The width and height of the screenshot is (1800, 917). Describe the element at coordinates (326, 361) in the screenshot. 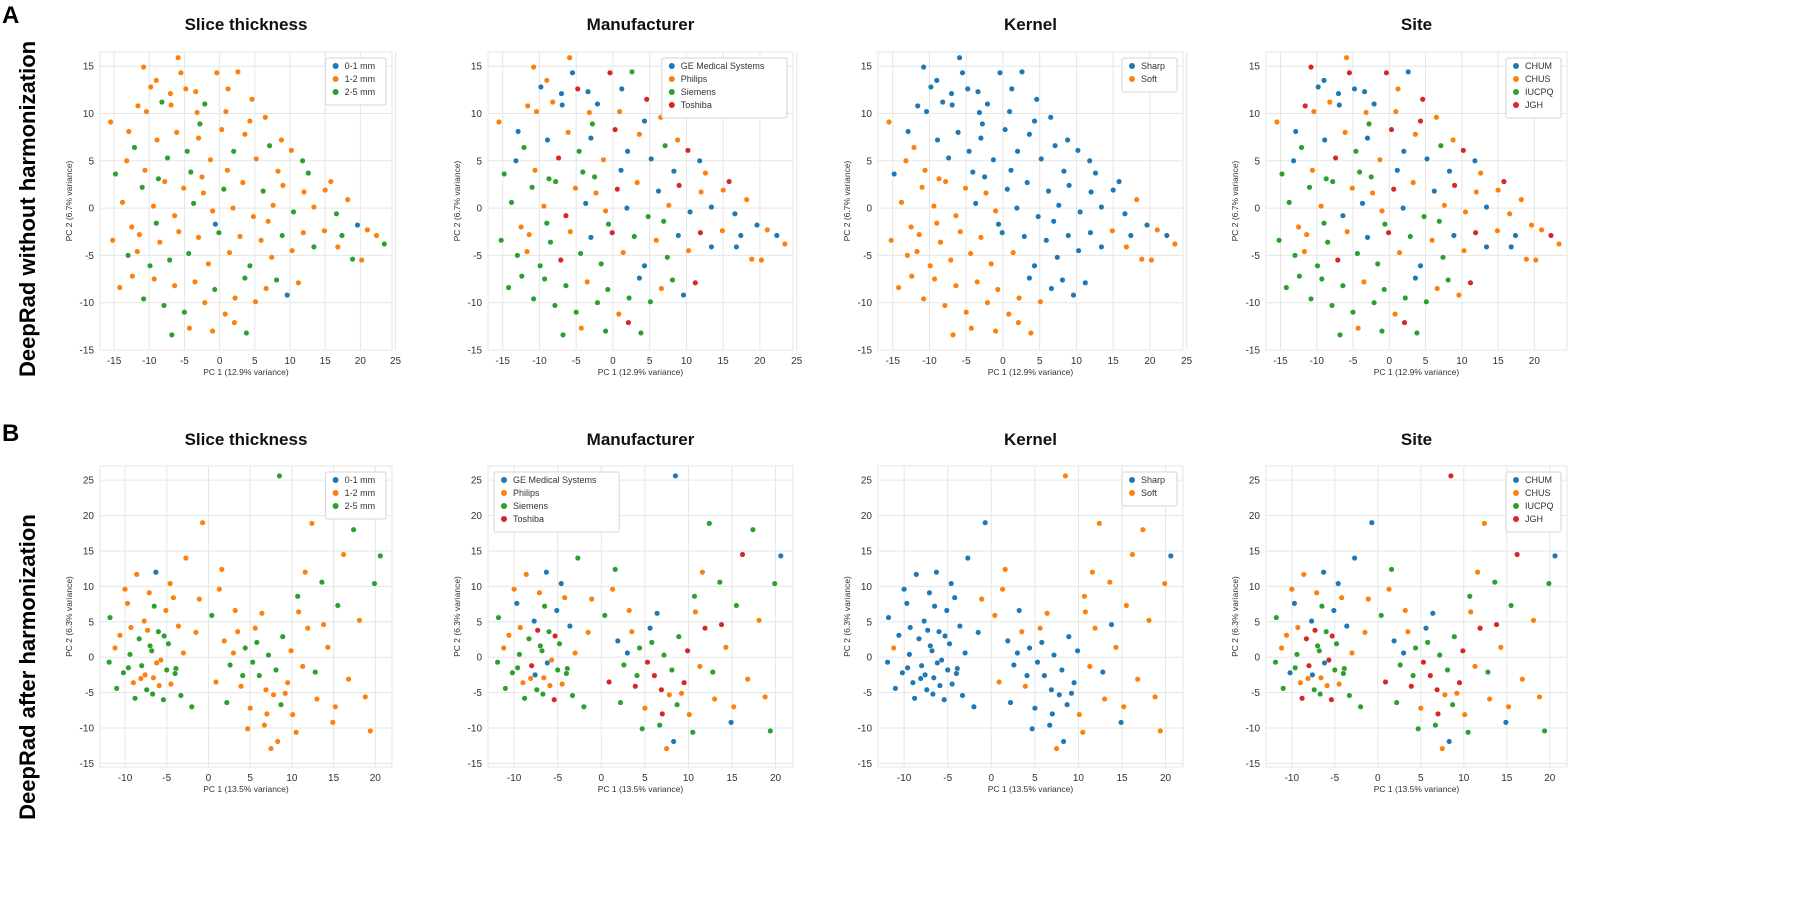

I see `x-tick-label: 15` at that location.